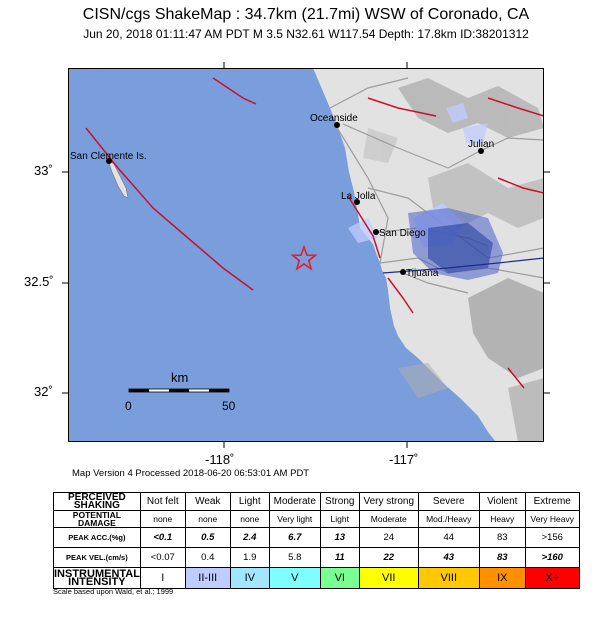  What do you see at coordinates (162, 578) in the screenshot?
I see `intensity-swatch: I` at bounding box center [162, 578].